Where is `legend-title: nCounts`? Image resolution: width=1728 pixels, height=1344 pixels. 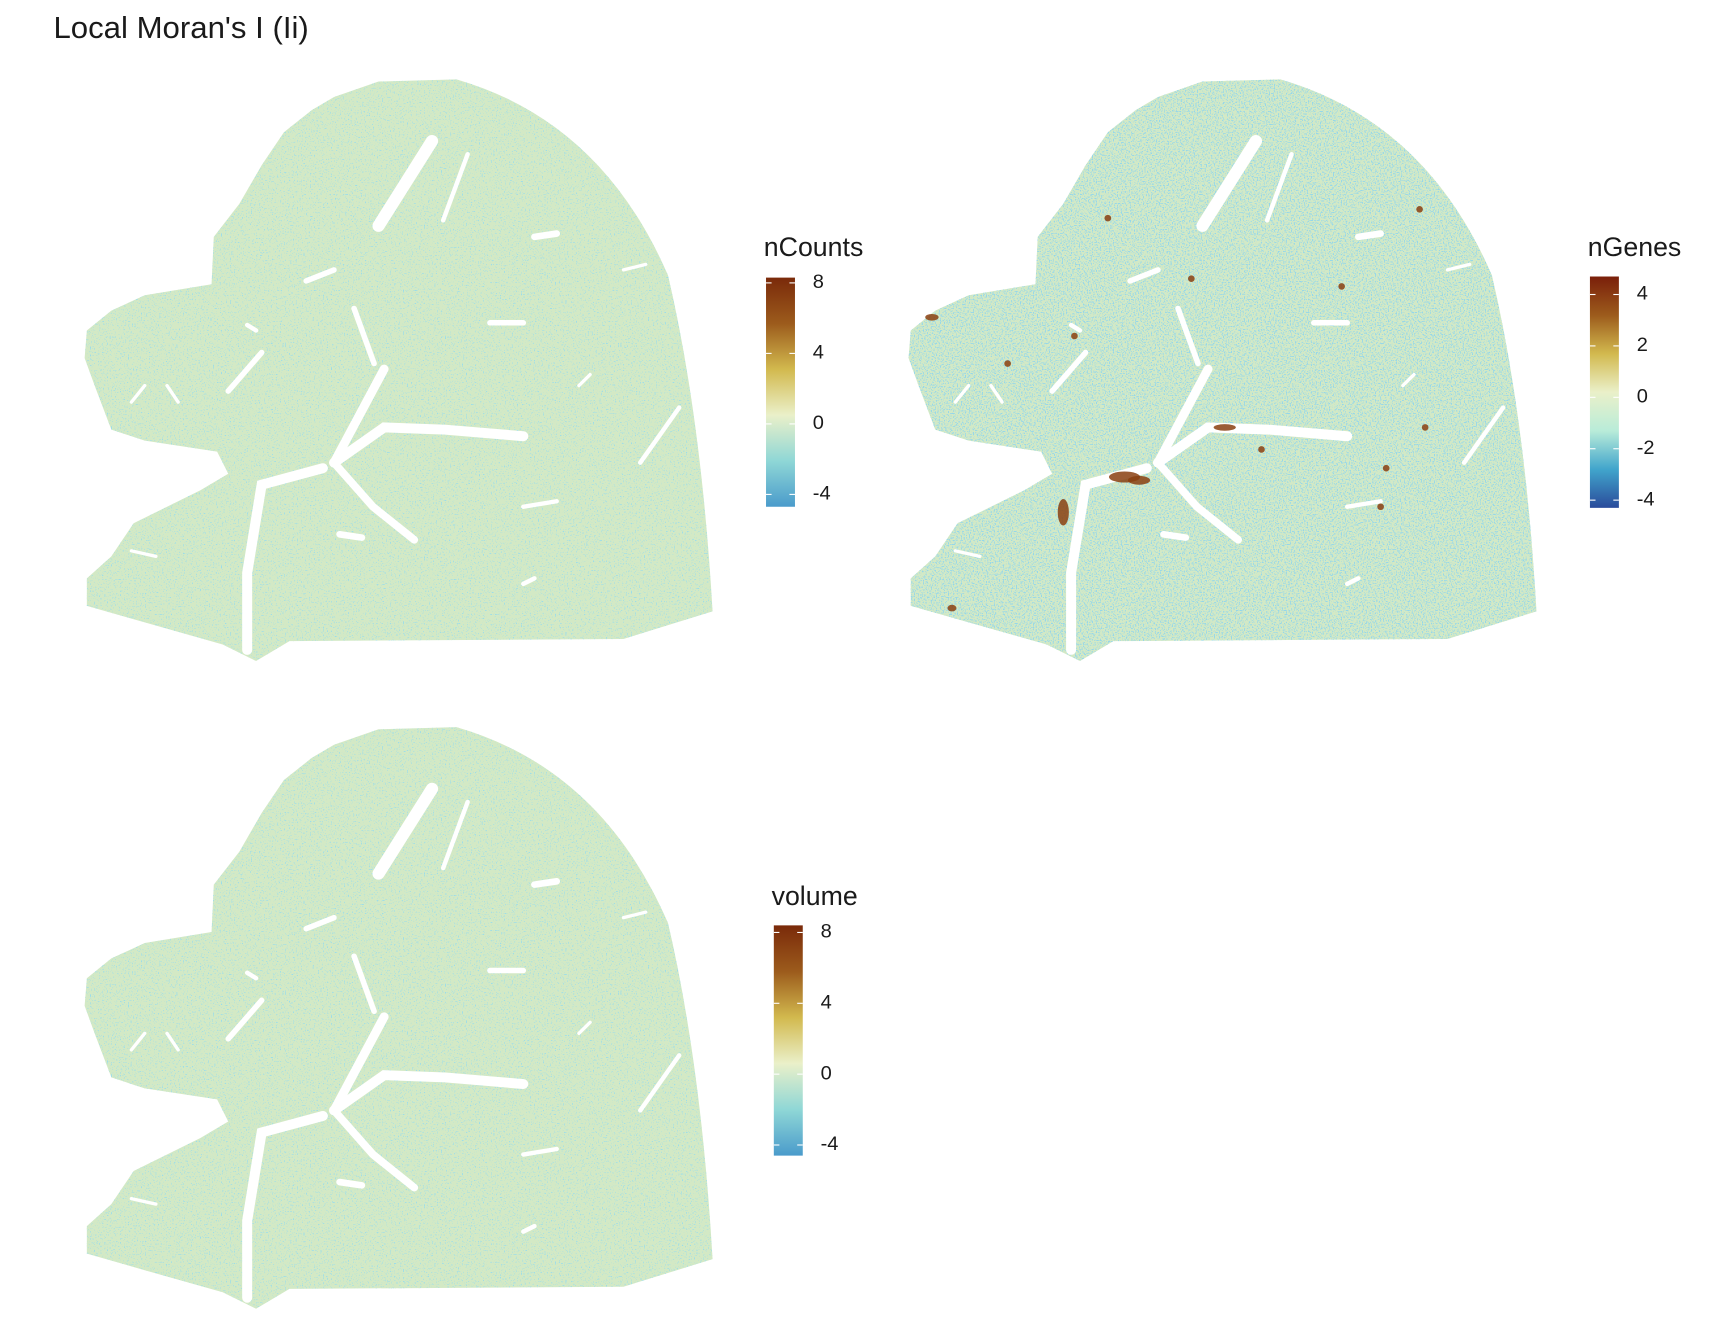
legend-title: nCounts is located at coordinates (814, 247).